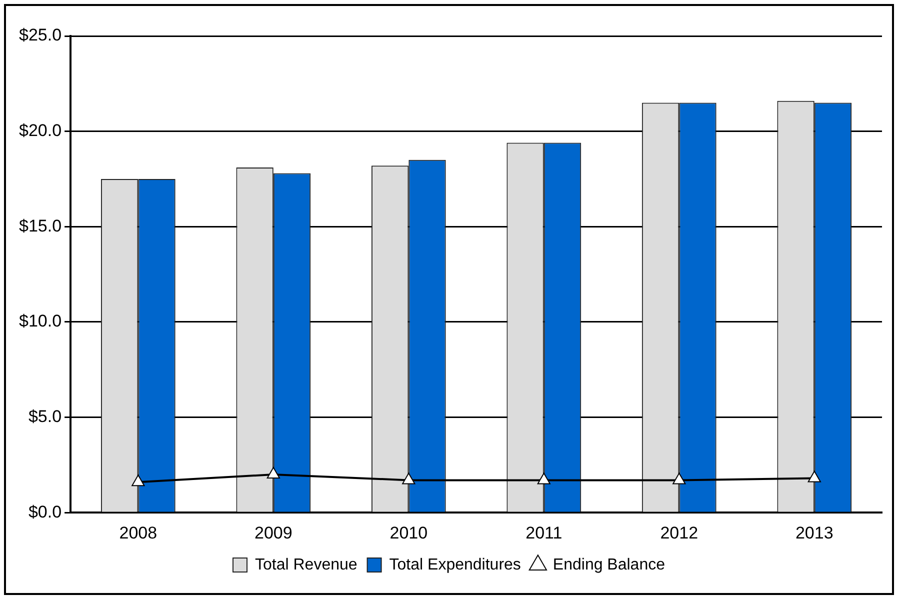 This screenshot has height=599, width=898. What do you see at coordinates (45, 416) in the screenshot?
I see `y-tick-label: $5.0` at bounding box center [45, 416].